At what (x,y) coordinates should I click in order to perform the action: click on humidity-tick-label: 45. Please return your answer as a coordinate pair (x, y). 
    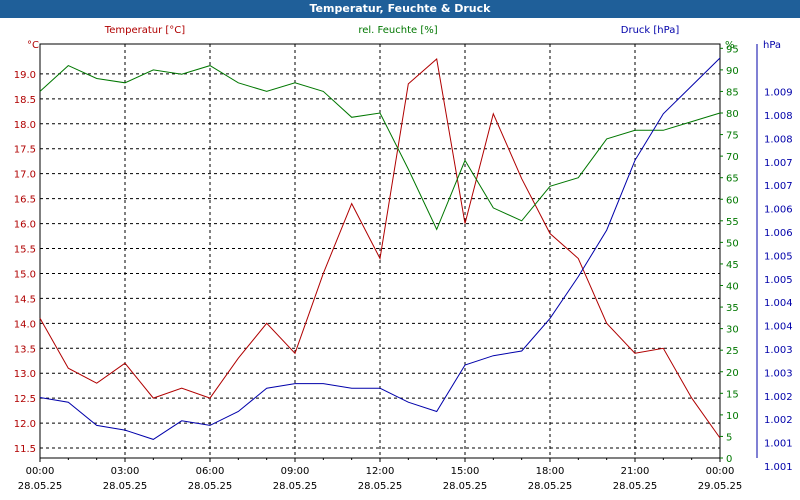
    Looking at the image, I should click on (732, 265).